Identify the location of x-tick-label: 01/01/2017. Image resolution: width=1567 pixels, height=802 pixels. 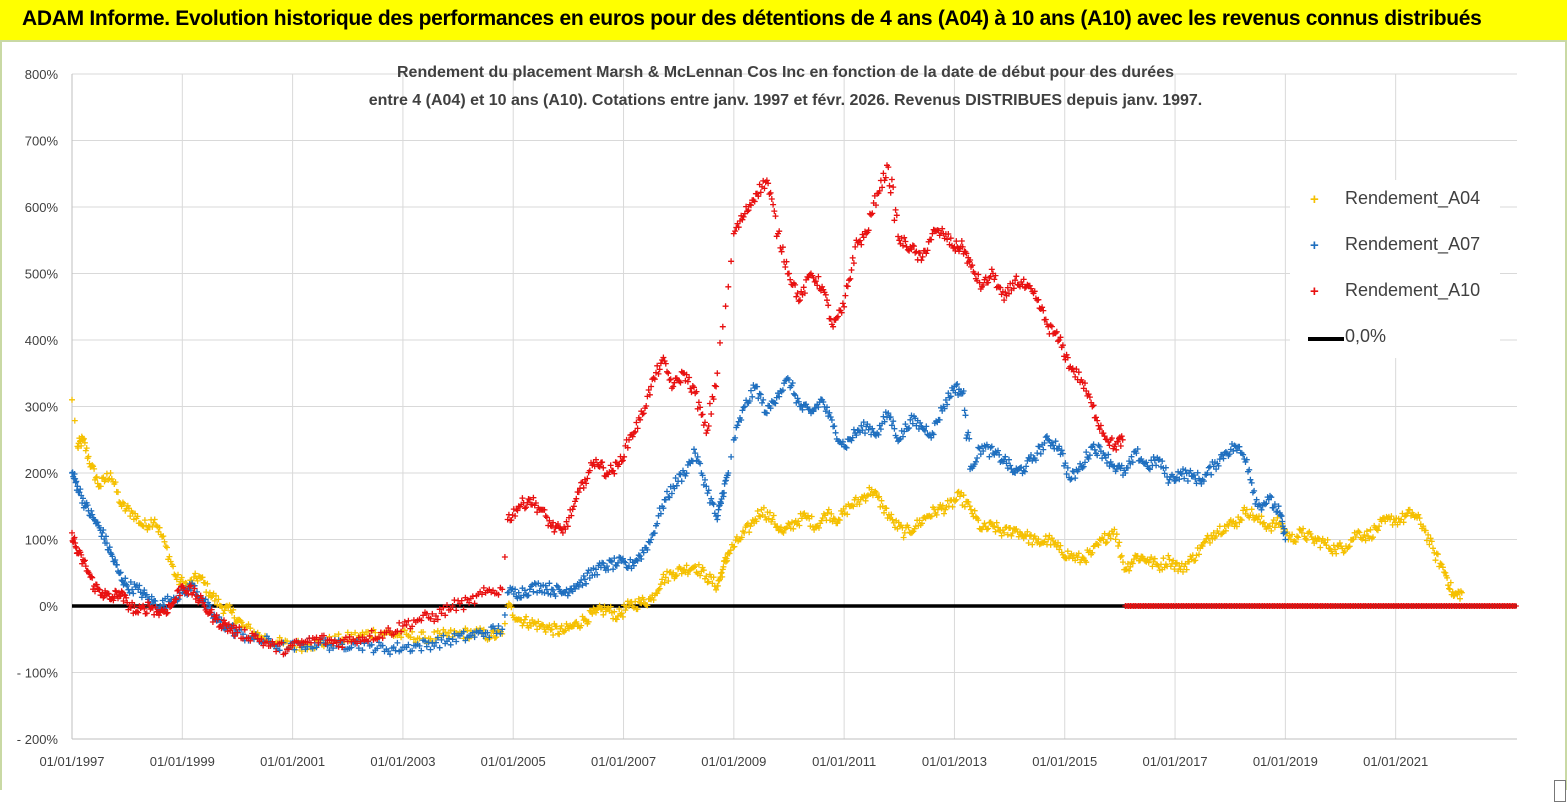
(1175, 761).